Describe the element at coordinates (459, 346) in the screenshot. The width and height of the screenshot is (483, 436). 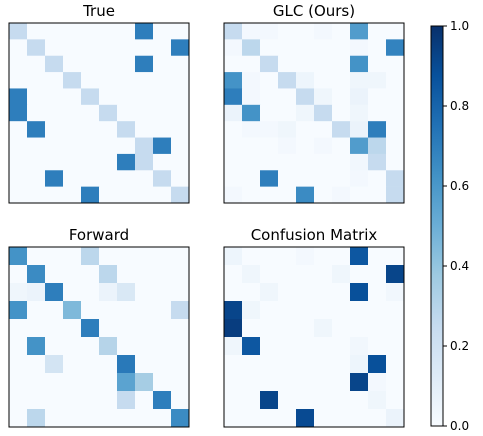
I see `colorbar-tick-label: 0.2` at that location.